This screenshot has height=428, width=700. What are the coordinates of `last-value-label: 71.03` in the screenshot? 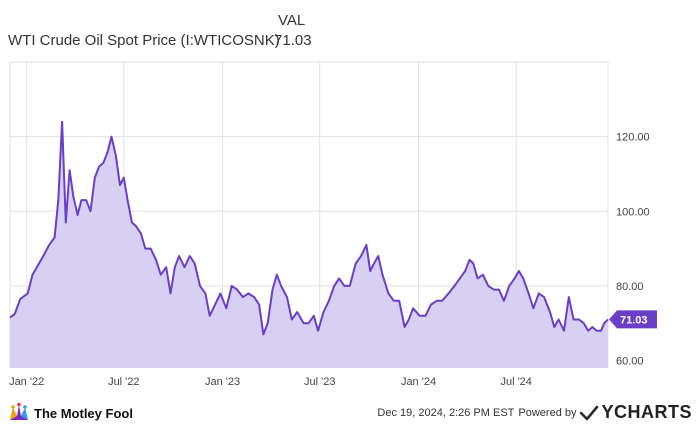 It's located at (634, 320).